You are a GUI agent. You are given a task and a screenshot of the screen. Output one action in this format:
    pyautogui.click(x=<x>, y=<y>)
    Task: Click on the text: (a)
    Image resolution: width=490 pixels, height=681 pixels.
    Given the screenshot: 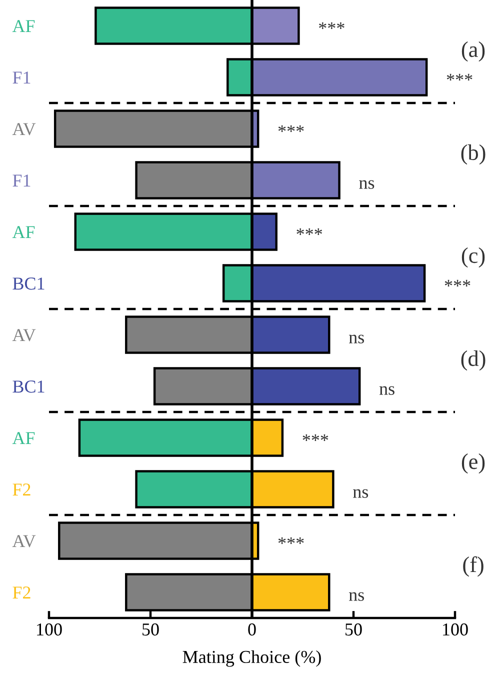 What is the action you would take?
    pyautogui.click(x=473, y=51)
    